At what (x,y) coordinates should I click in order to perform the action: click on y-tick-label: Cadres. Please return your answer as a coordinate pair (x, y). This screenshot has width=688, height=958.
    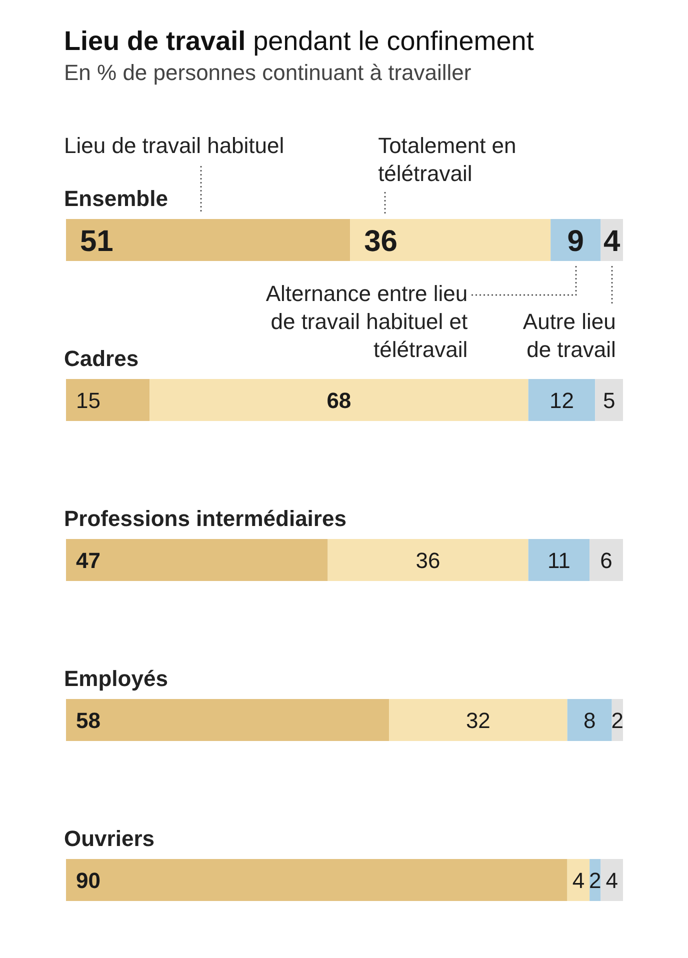
    Looking at the image, I should click on (101, 359).